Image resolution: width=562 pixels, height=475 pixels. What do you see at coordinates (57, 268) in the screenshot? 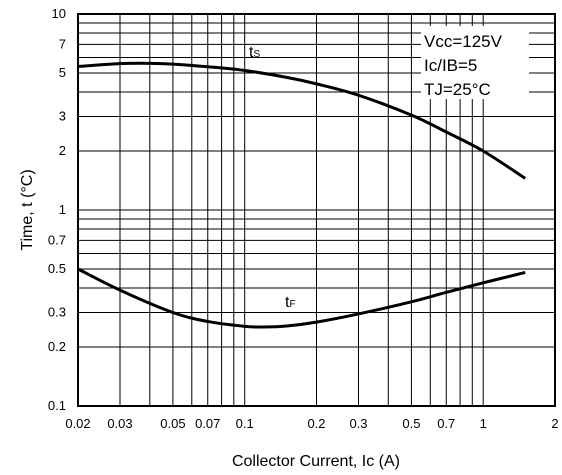
I see `y-tick-label: 0.5` at bounding box center [57, 268].